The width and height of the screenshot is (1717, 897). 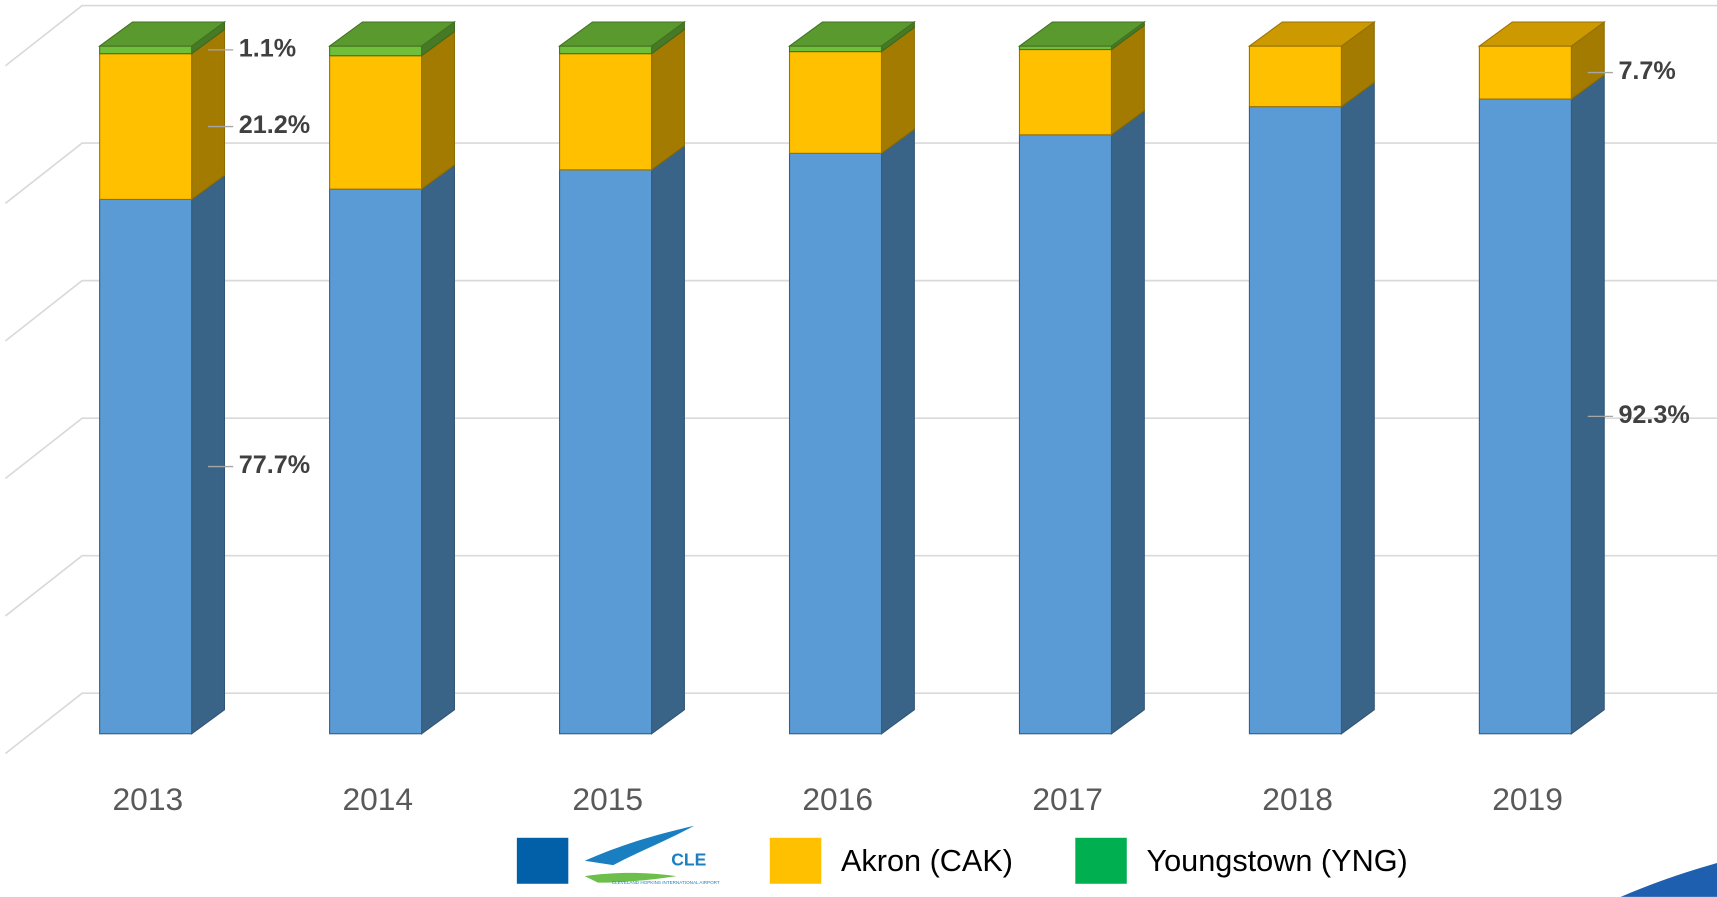 What do you see at coordinates (377, 799) in the screenshot?
I see `x-tick-label: 2014` at bounding box center [377, 799].